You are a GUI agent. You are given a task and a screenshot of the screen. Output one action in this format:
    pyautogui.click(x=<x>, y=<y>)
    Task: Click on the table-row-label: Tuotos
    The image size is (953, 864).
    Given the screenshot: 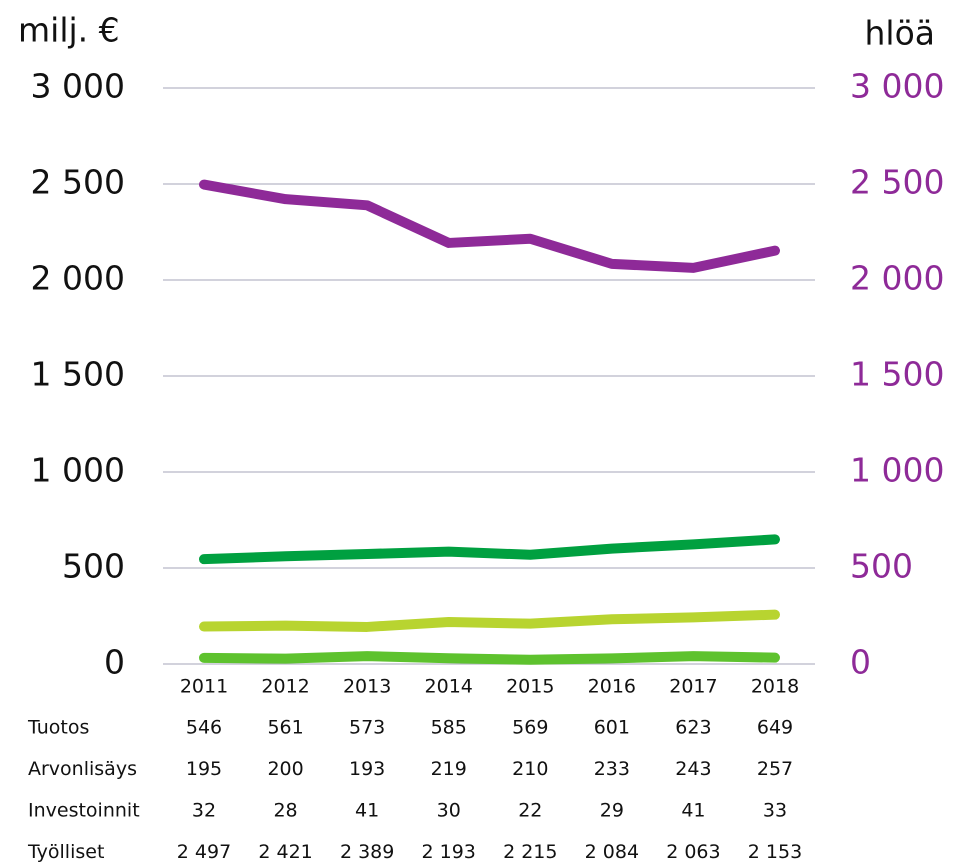 What is the action you would take?
    pyautogui.click(x=58, y=728)
    